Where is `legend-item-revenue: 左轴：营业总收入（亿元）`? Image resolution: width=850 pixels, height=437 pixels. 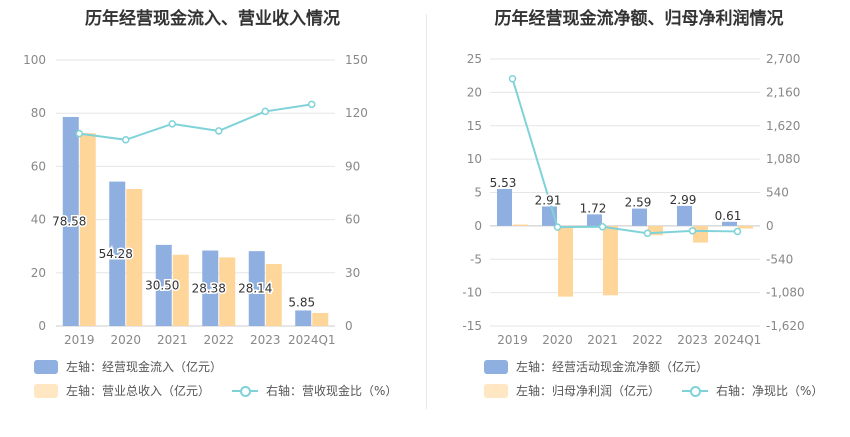
legend-item-revenue: 左轴：营业总收入（亿元） is located at coordinates (122, 390).